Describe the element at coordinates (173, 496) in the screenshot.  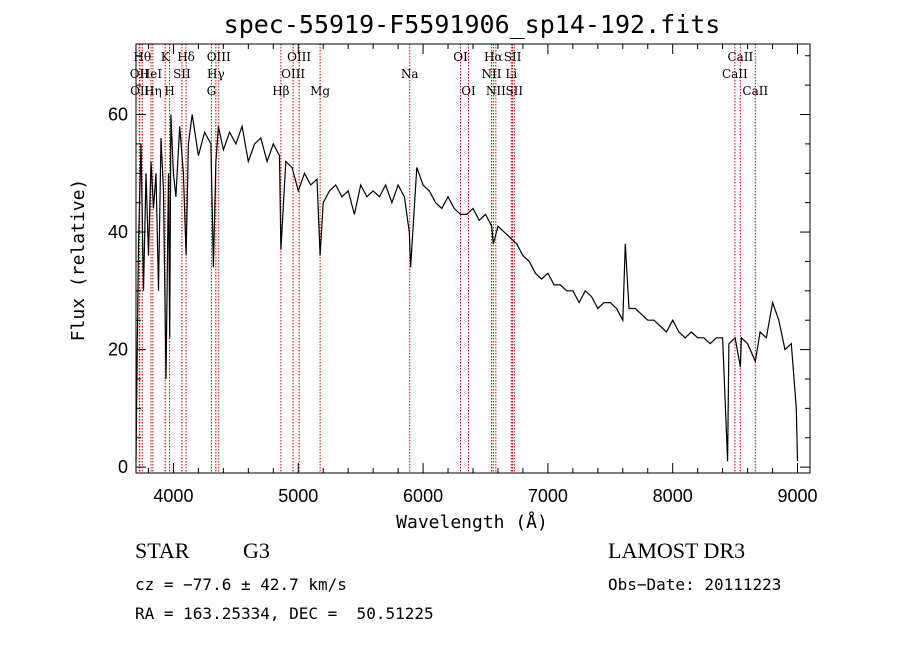
I see `x-tick-label-0: 4000` at that location.